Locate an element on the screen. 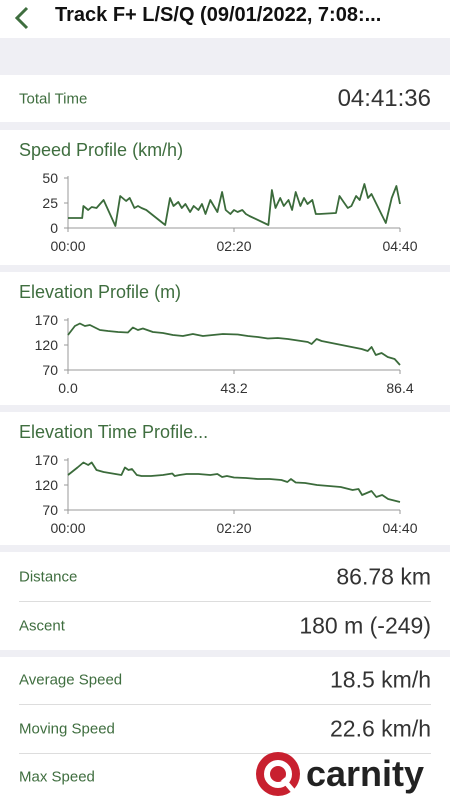  watermark-text: carnity is located at coordinates (365, 773).